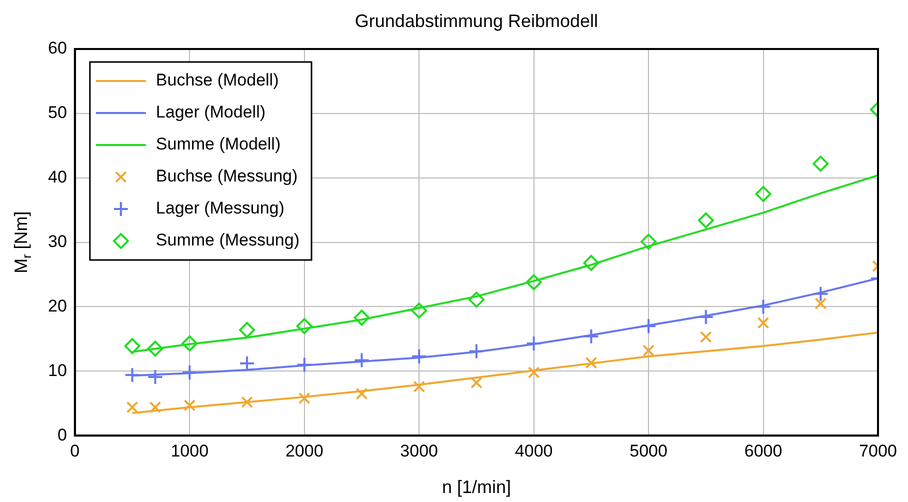 The width and height of the screenshot is (908, 502). Describe the element at coordinates (57, 48) in the screenshot. I see `y-tick-label: 60` at that location.